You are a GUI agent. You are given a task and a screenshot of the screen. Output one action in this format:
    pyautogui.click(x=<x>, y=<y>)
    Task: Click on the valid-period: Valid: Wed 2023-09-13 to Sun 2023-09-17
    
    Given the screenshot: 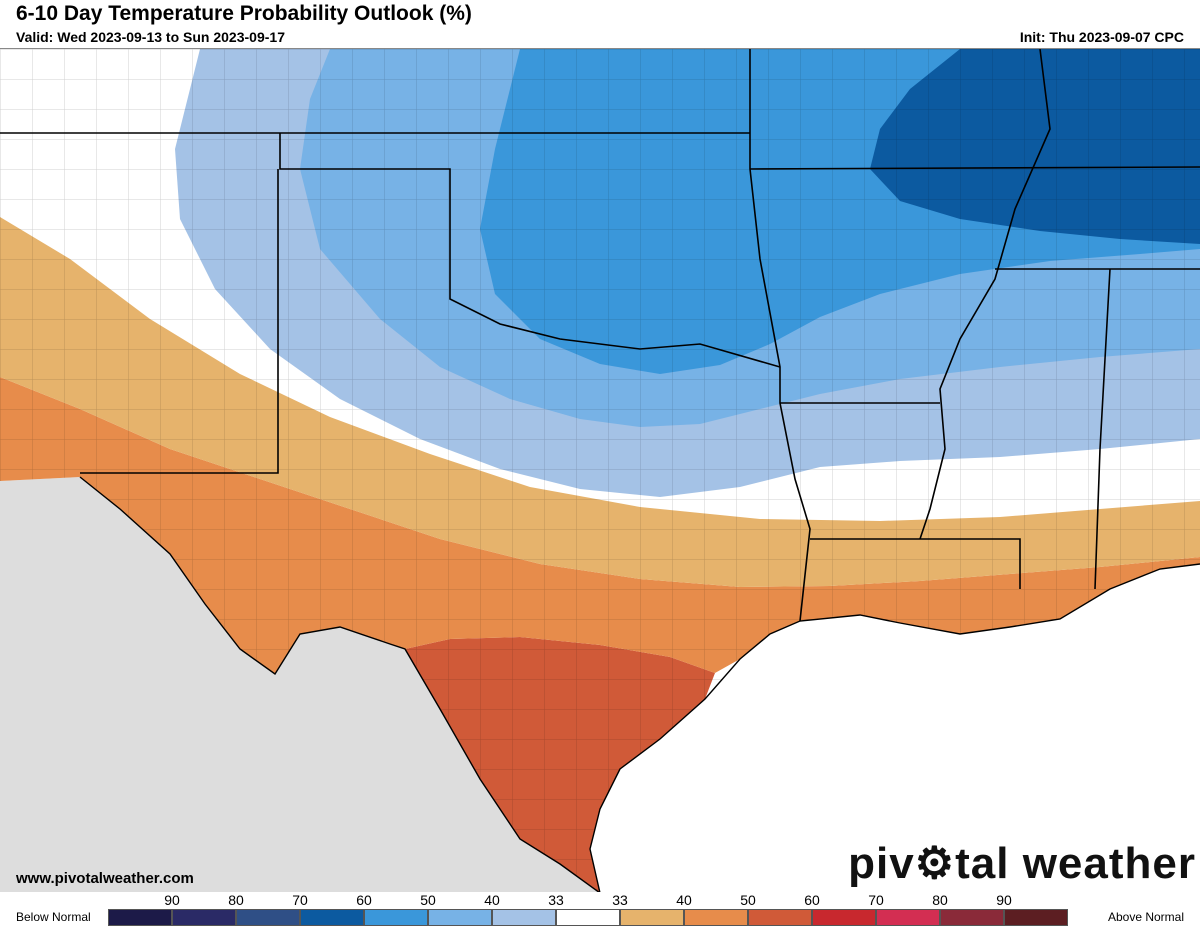 What is the action you would take?
    pyautogui.click(x=150, y=37)
    